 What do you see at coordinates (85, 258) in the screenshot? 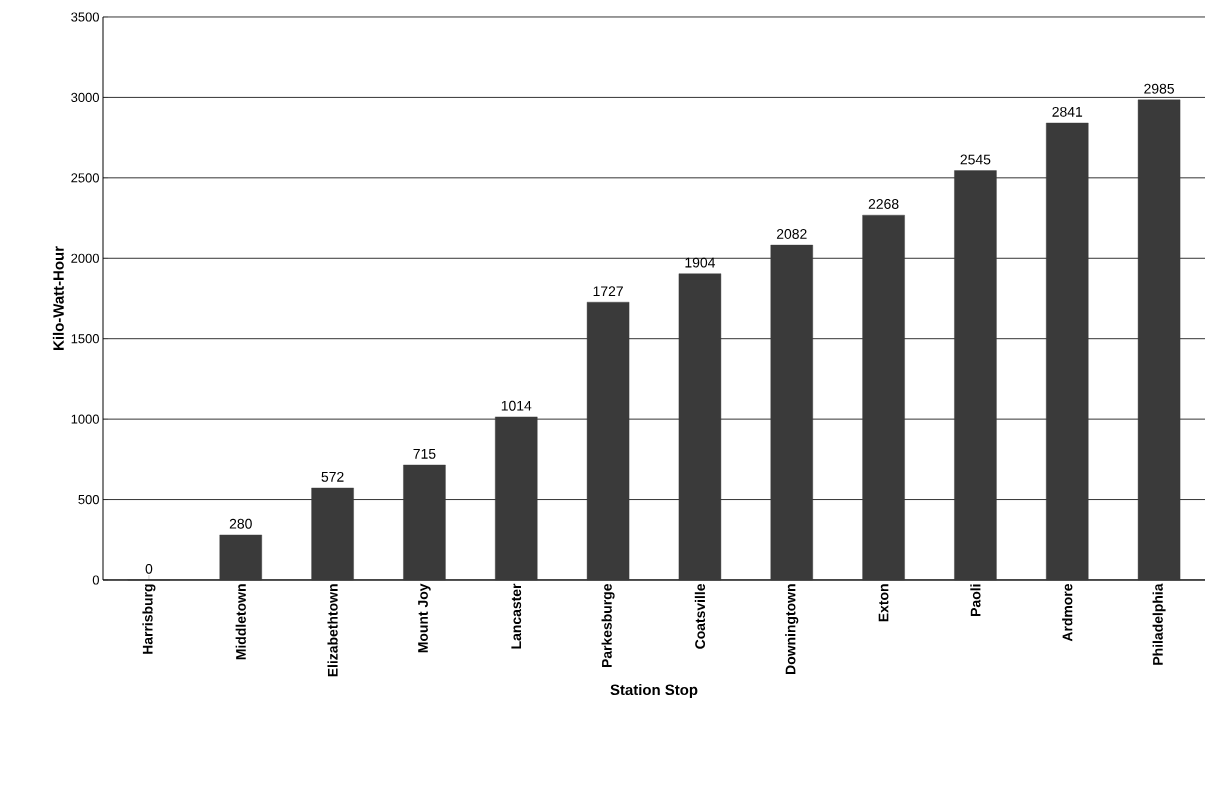
I see `y-tick-label: 2000` at bounding box center [85, 258].